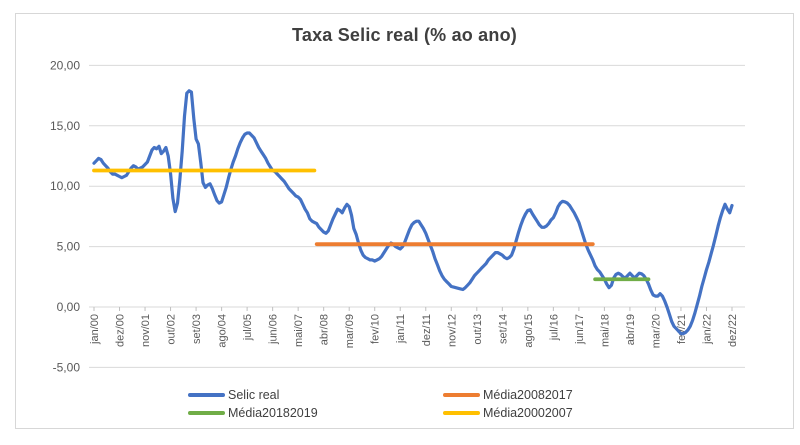  What do you see at coordinates (404, 35) in the screenshot?
I see `chart-title: Taxa Selic real (% ao ano)` at bounding box center [404, 35].